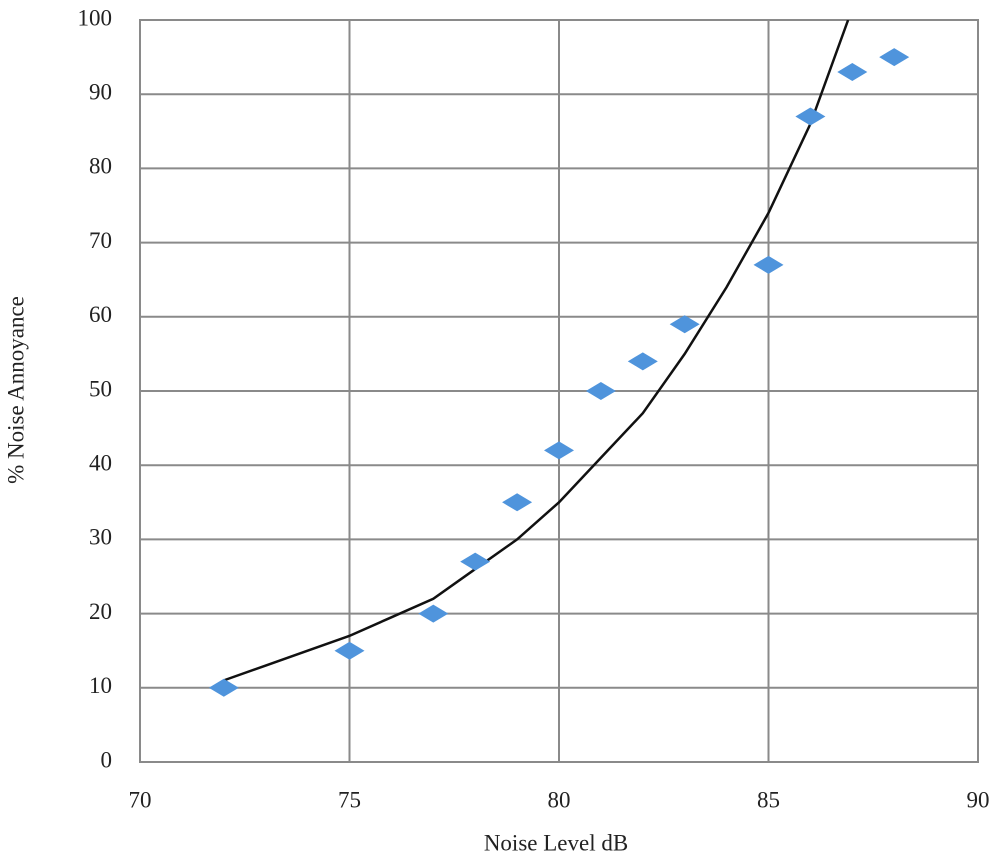 This screenshot has width=1000, height=863. What do you see at coordinates (95, 17) in the screenshot?
I see `y-tick-label: 100` at bounding box center [95, 17].